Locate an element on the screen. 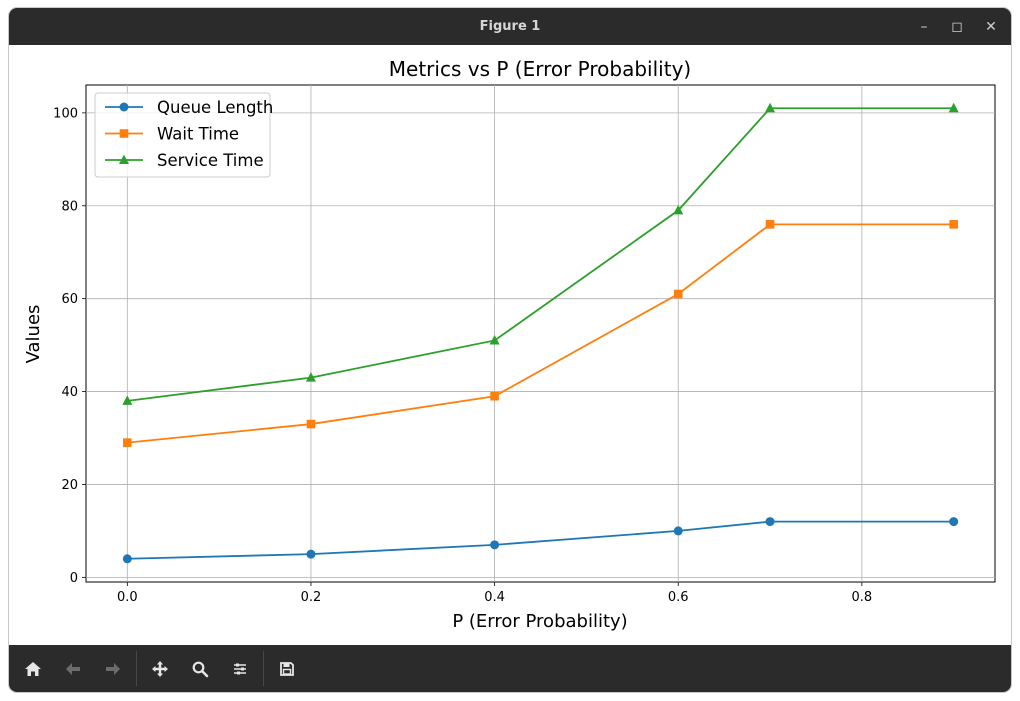 This screenshot has height=701, width=1020. legend: Queue Length Wait Time Service Time is located at coordinates (183, 135).